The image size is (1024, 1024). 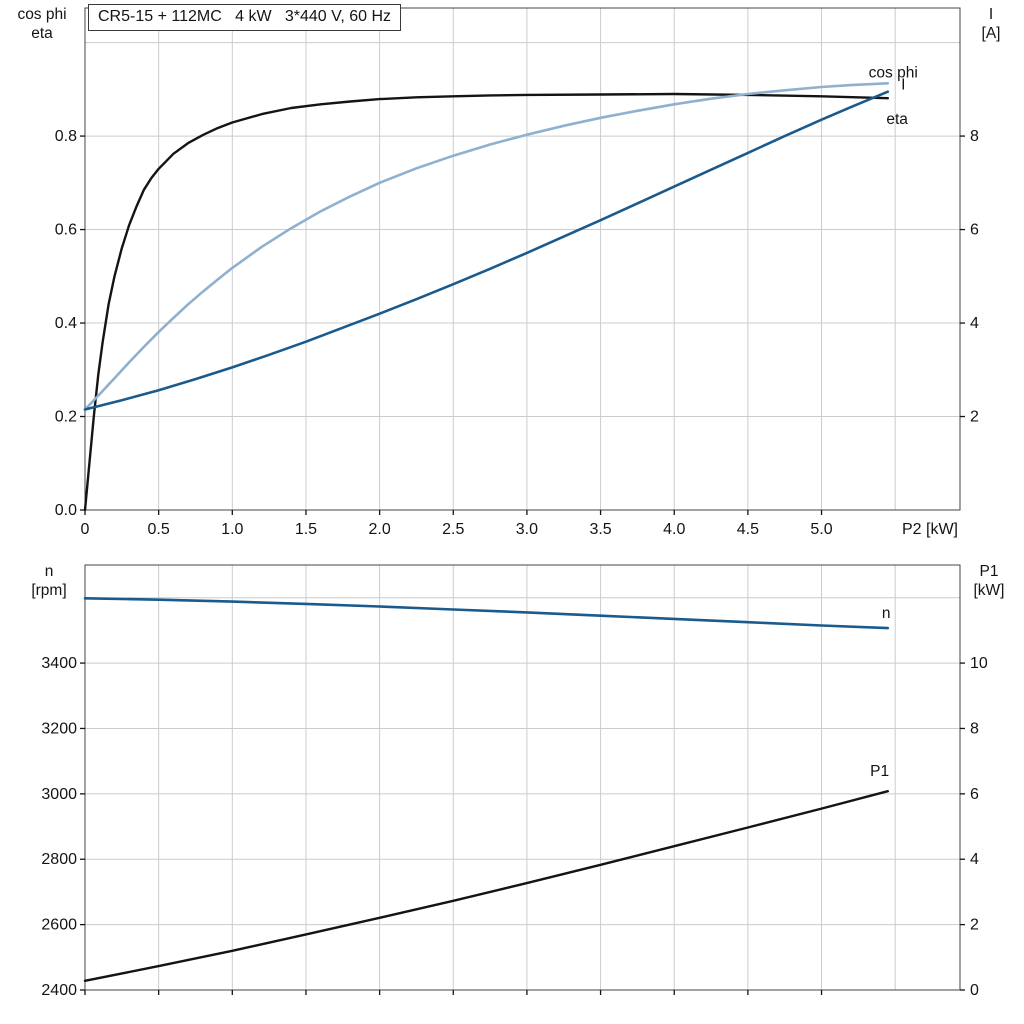 I want to click on axis-label-p1: P1, so click(x=989, y=571).